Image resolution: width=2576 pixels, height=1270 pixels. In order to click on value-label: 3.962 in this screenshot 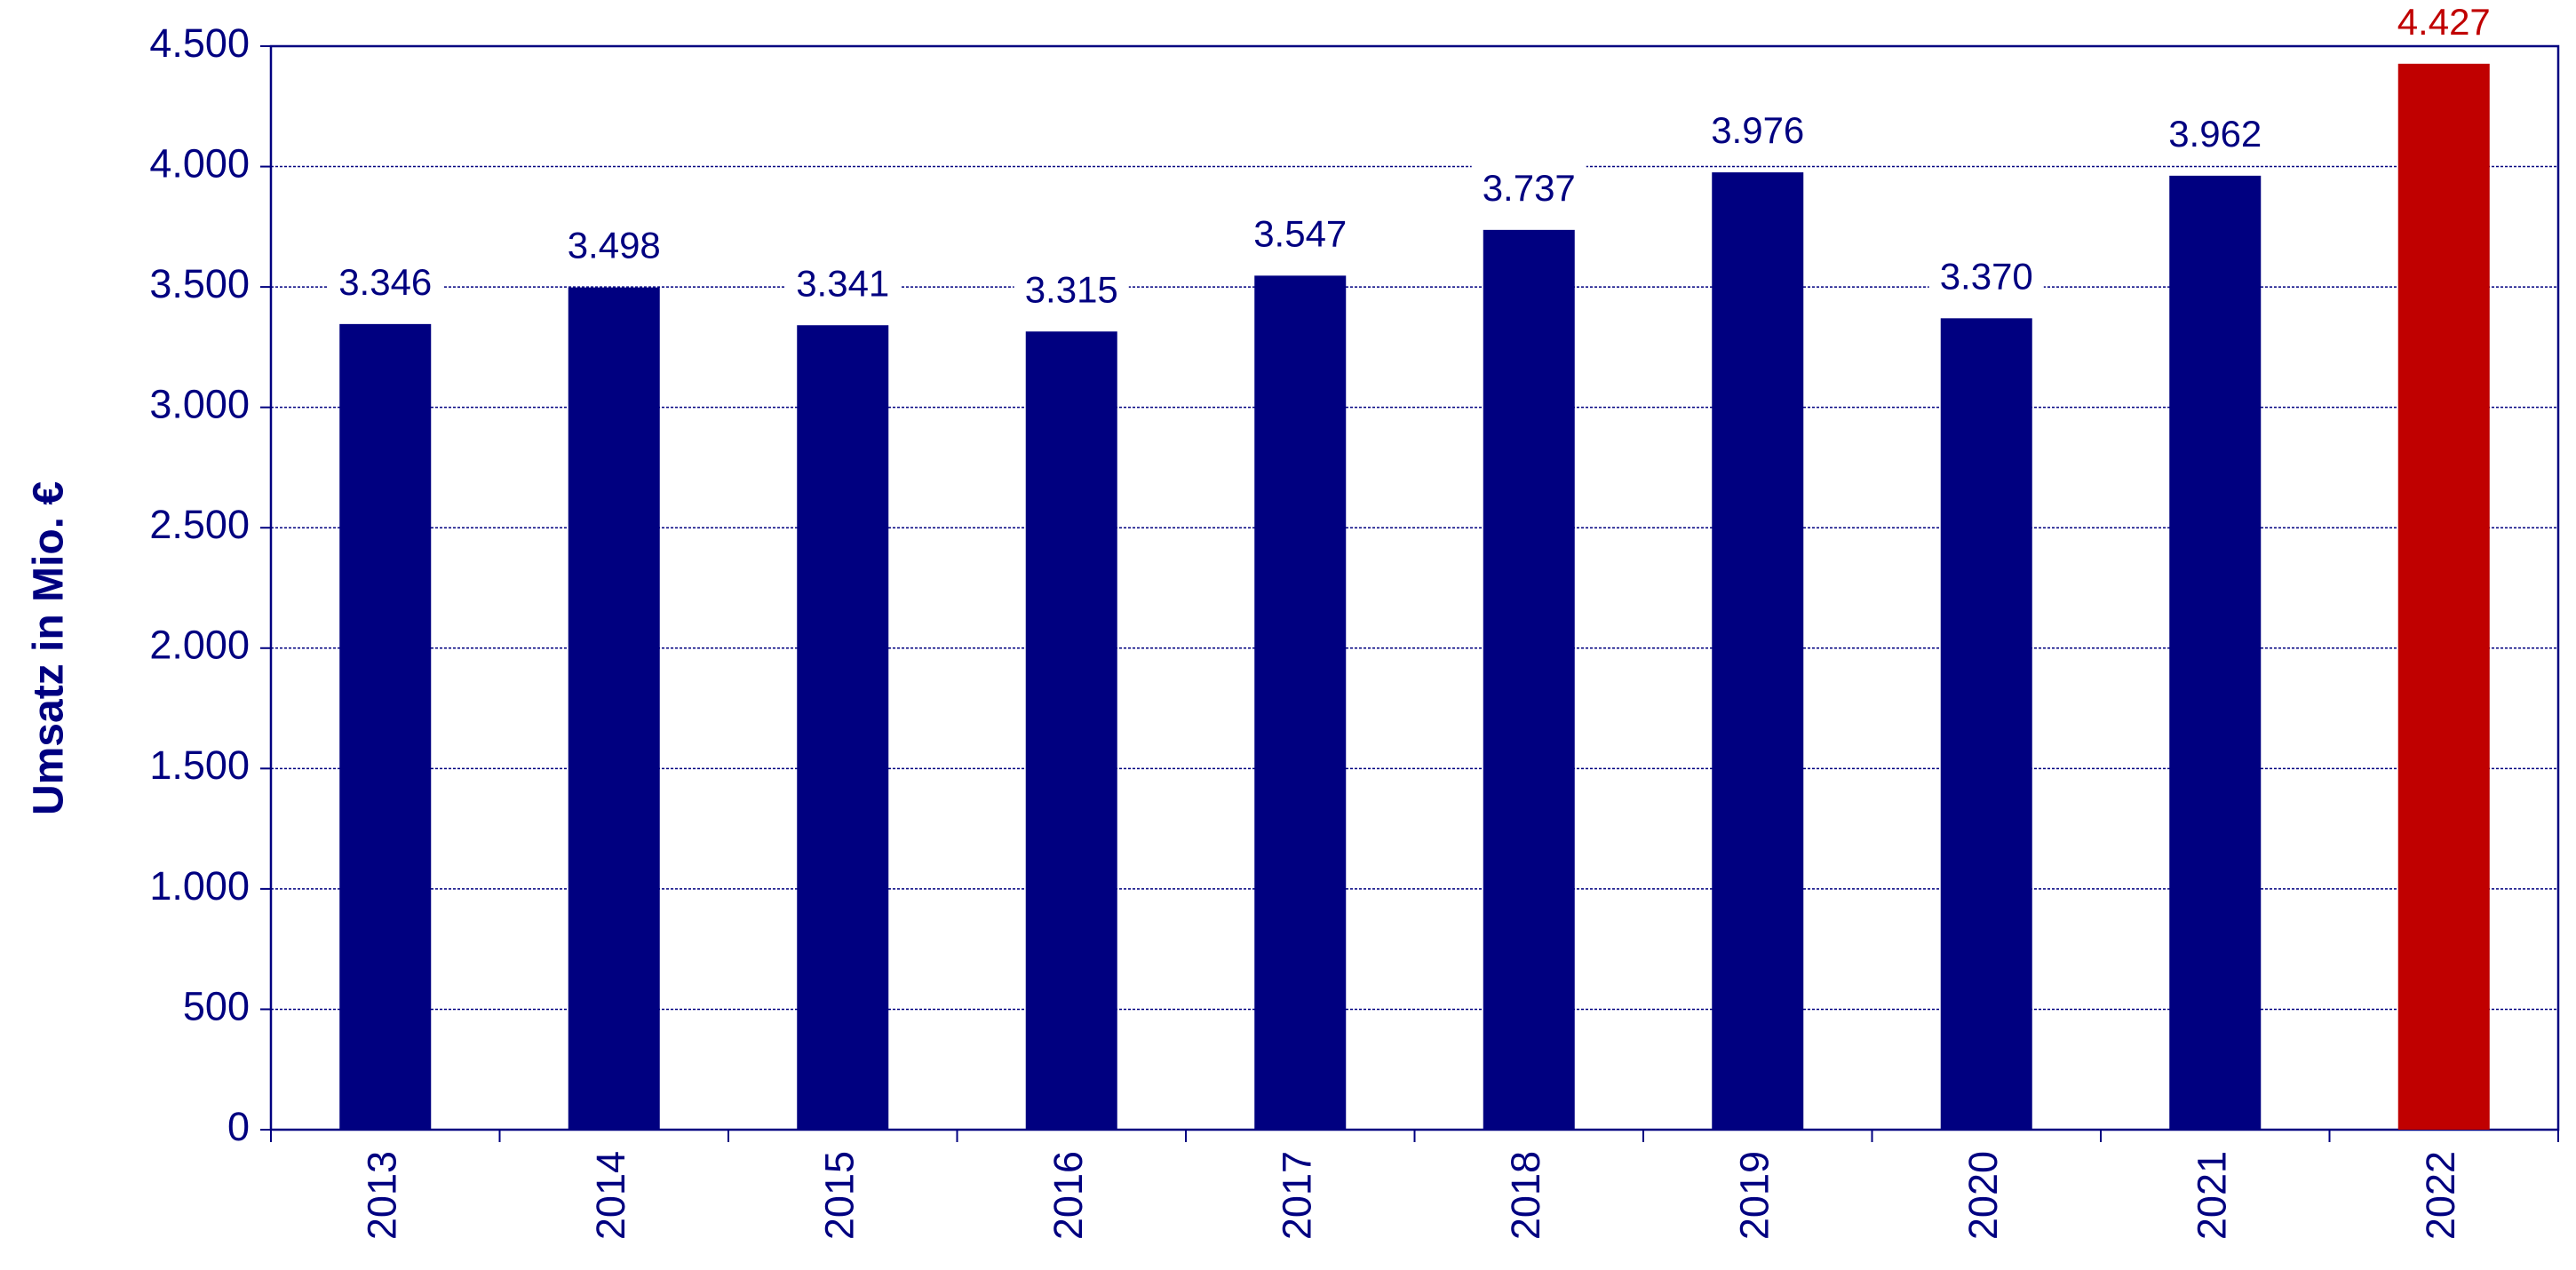, I will do `click(2215, 134)`.